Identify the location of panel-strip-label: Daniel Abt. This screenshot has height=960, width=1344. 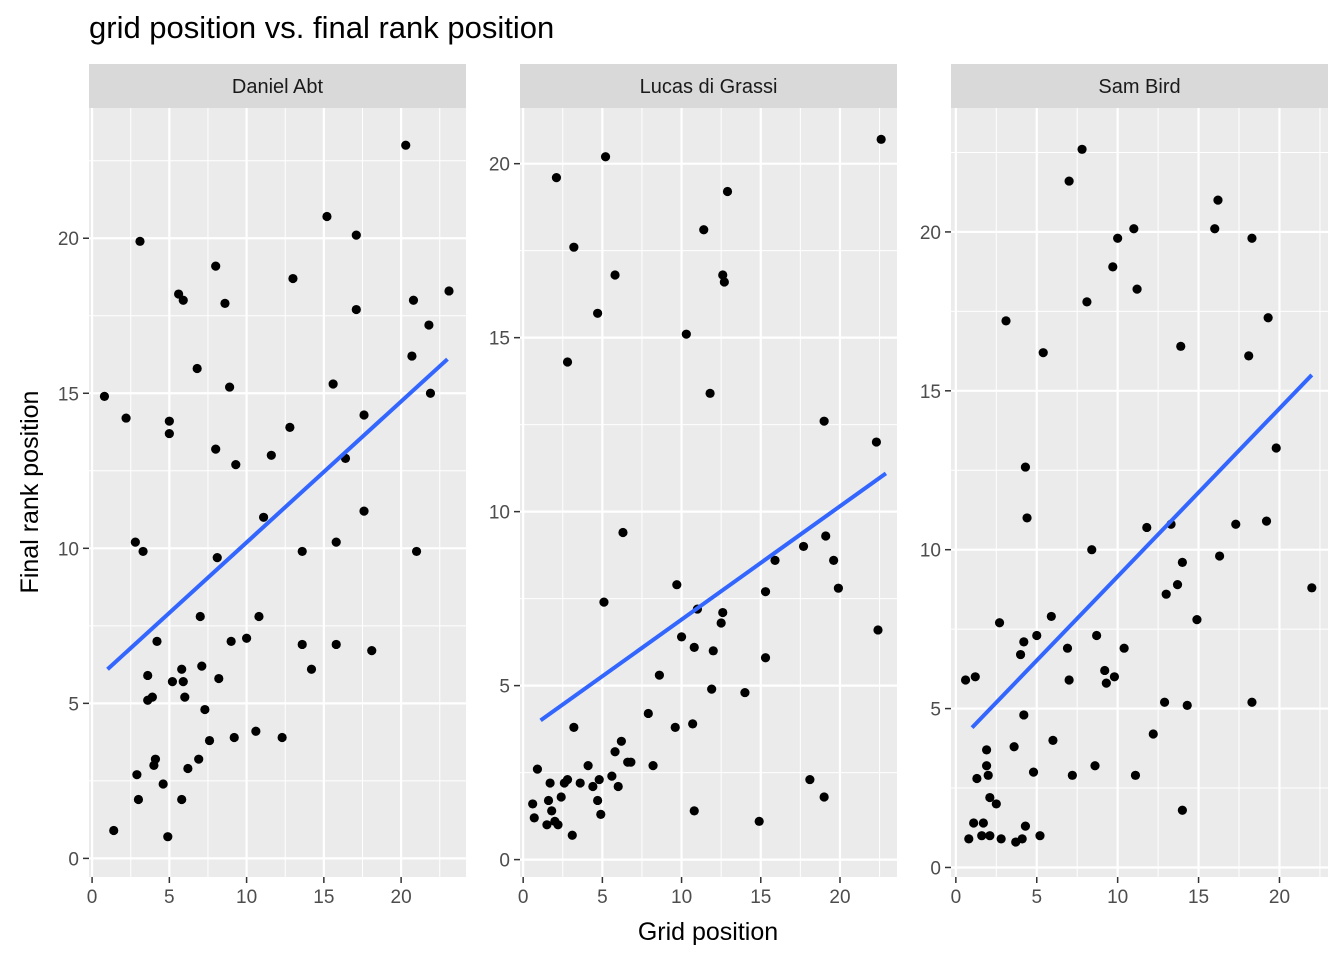
(278, 87).